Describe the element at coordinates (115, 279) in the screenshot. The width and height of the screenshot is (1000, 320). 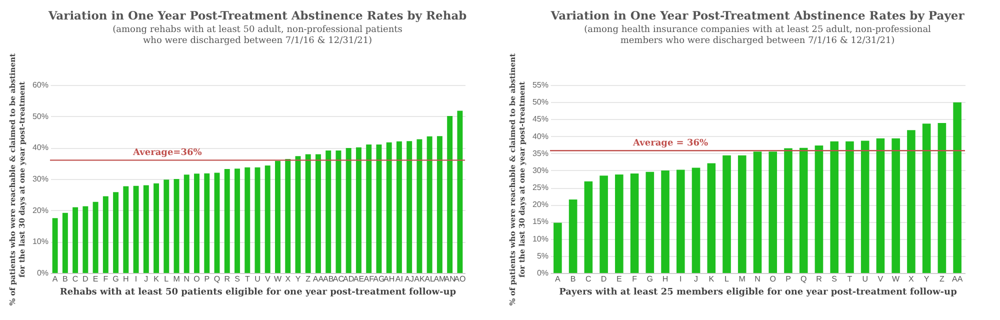
I see `x-tick-label: G` at that location.